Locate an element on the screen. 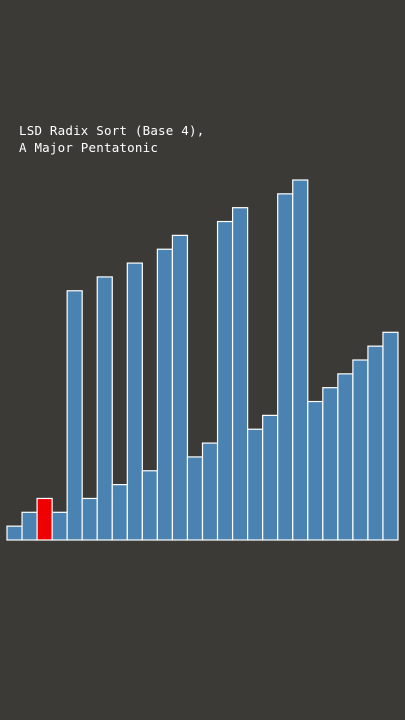  title-line-1: LSD Radix Sort (Base 4), is located at coordinates (112, 130).